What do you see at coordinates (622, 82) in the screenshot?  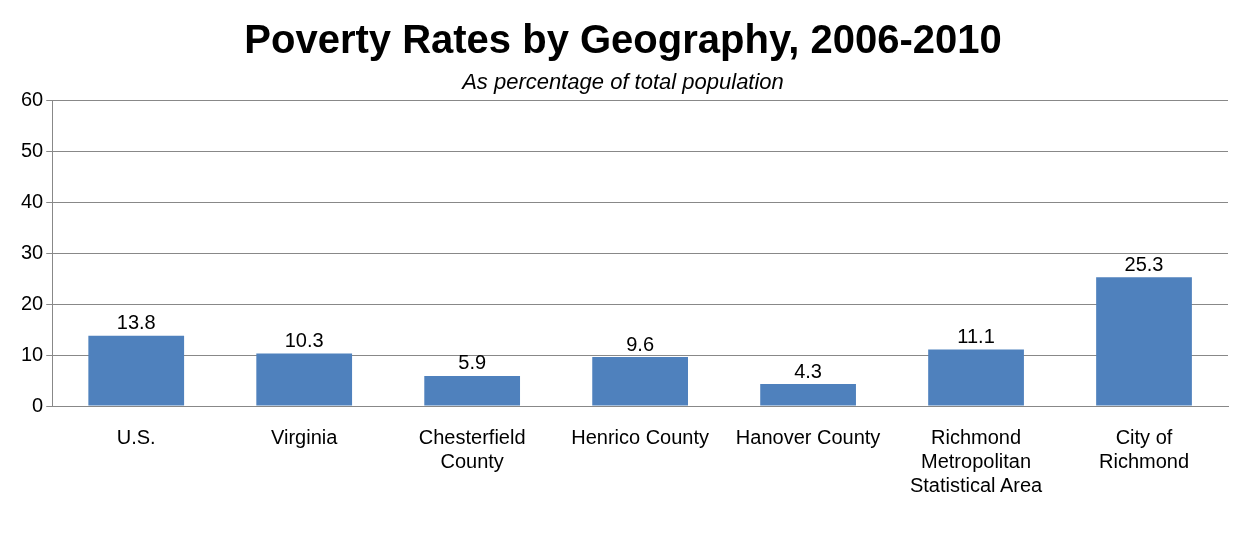 I see `chart-subtitle: As percentage of total population` at bounding box center [622, 82].